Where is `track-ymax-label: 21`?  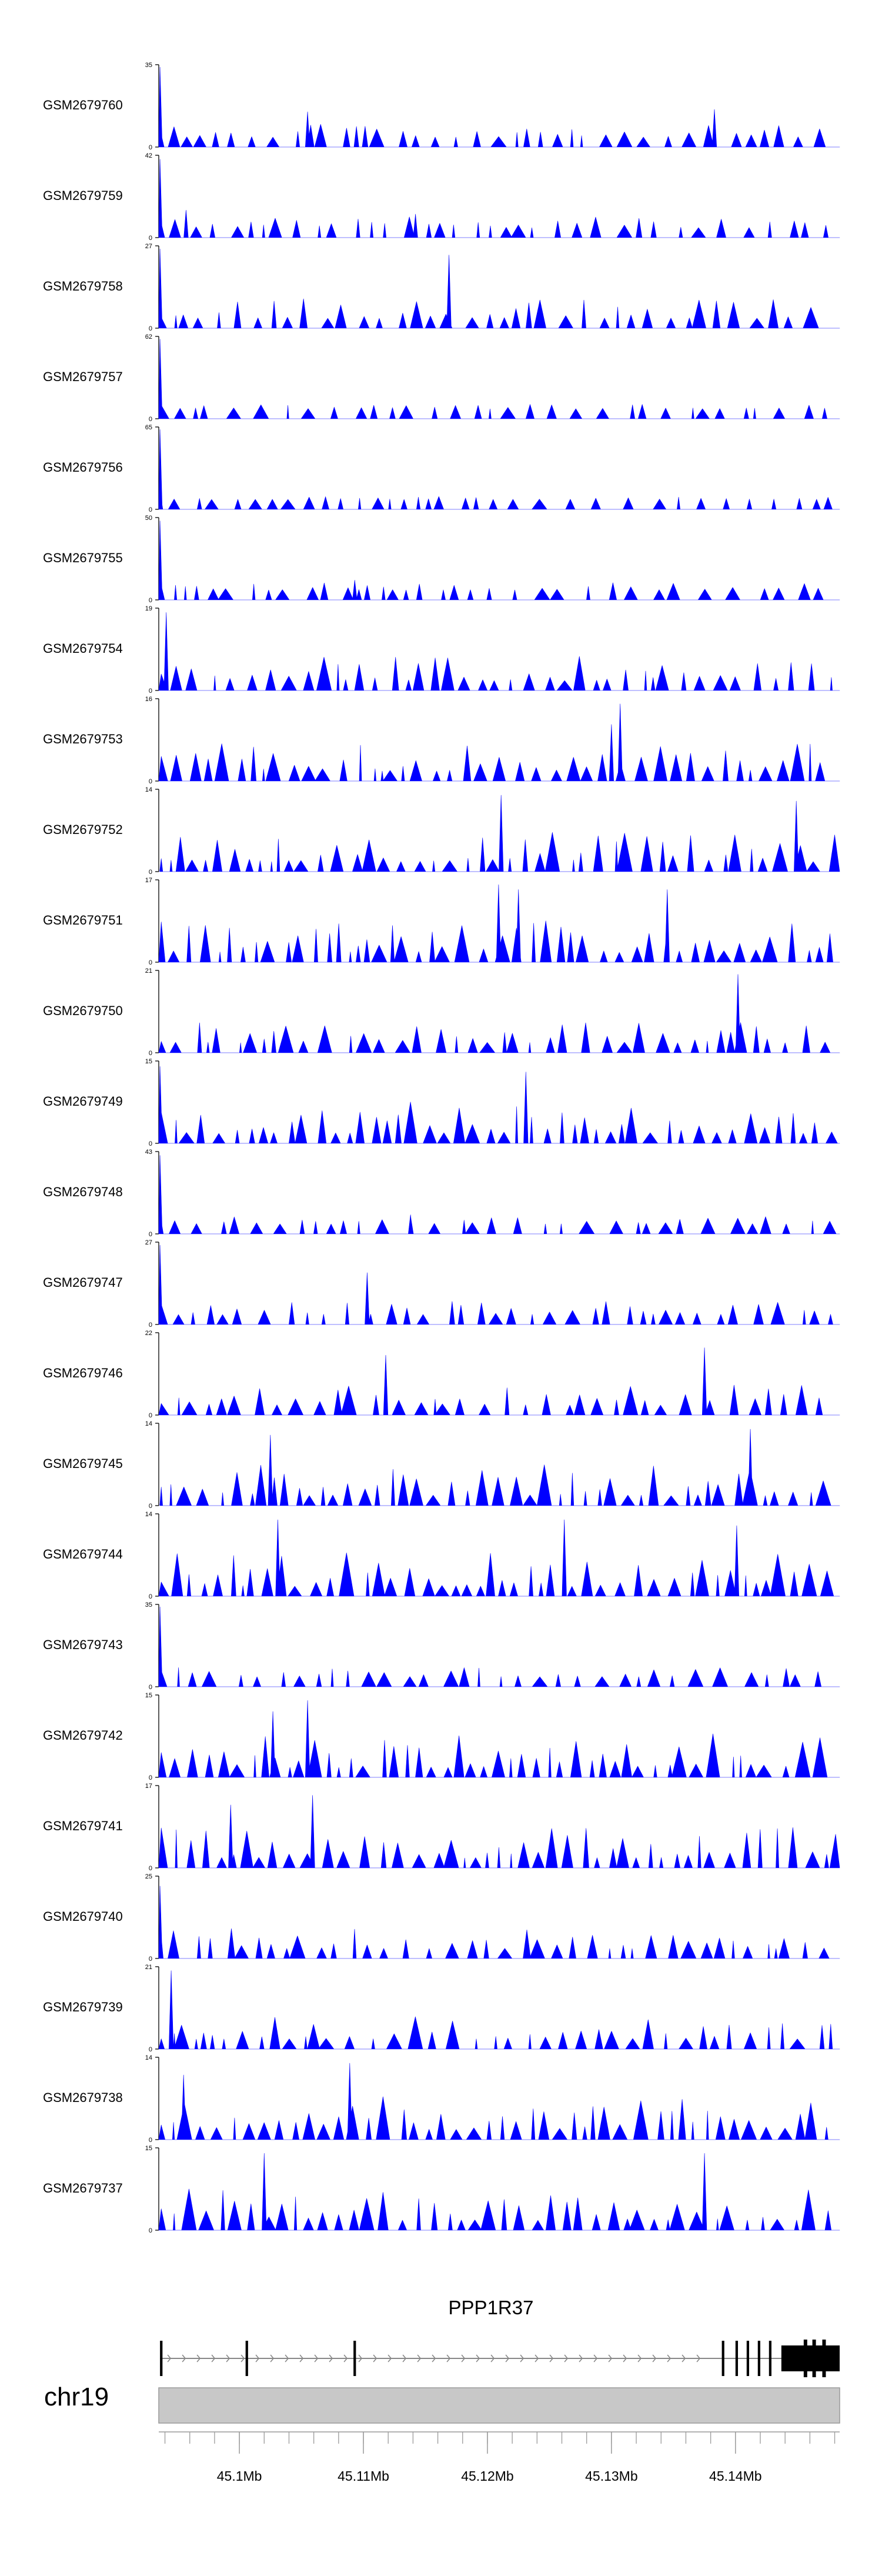
track-ymax-label: 21 is located at coordinates (148, 1967).